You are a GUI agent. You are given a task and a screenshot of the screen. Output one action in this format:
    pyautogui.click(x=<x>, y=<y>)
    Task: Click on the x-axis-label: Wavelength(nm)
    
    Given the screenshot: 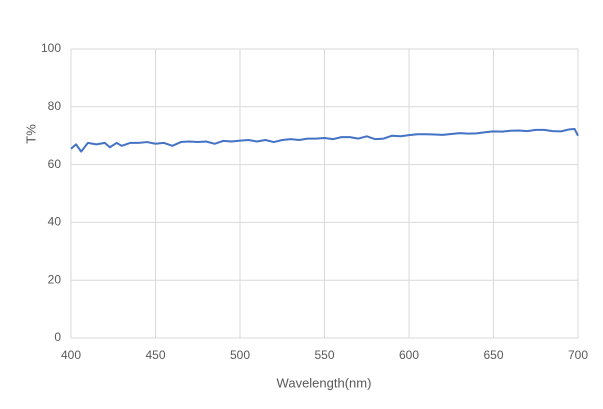 What is the action you would take?
    pyautogui.click(x=324, y=382)
    